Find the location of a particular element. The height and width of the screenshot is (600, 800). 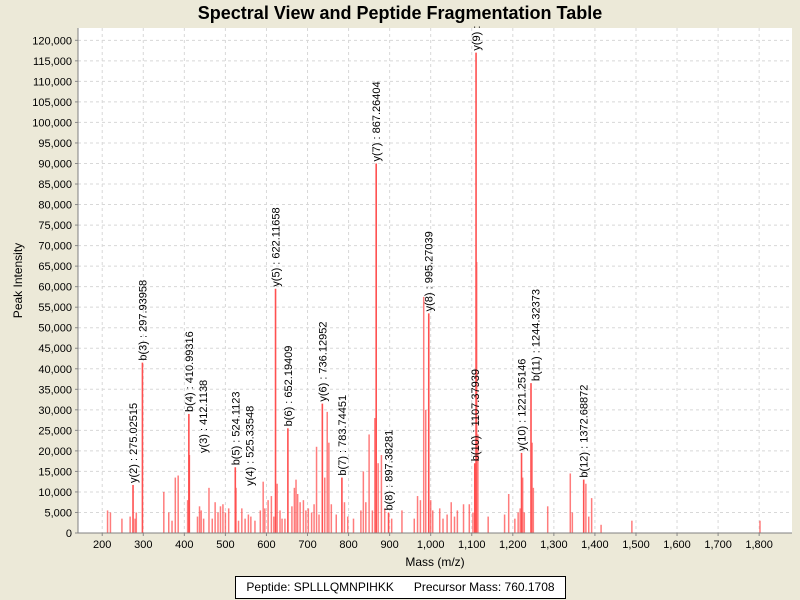

x-tick-label: 900 is located at coordinates (389, 545).